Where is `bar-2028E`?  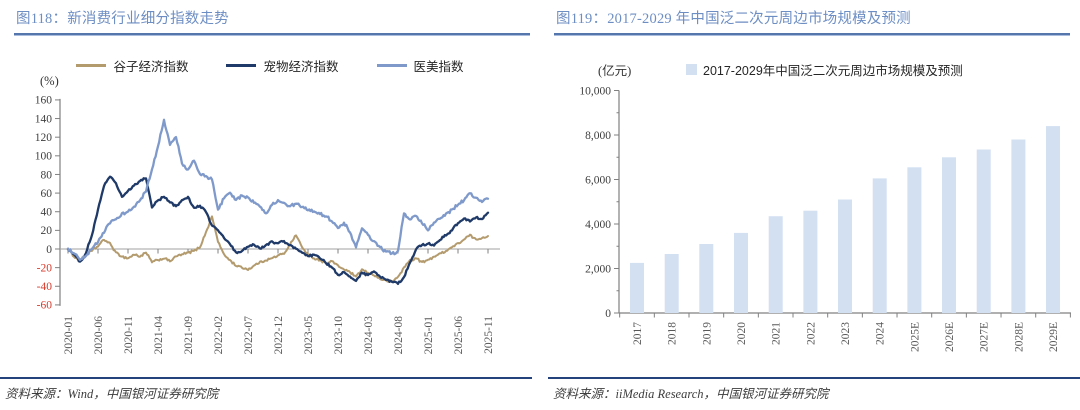 bar-2028E is located at coordinates (1018, 226).